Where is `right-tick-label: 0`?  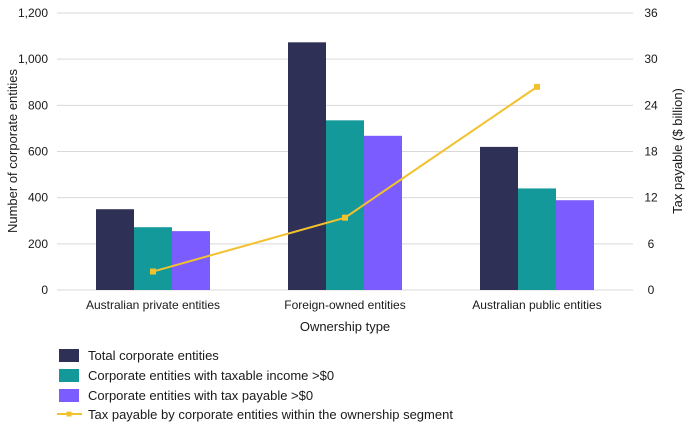
right-tick-label: 0 is located at coordinates (651, 290).